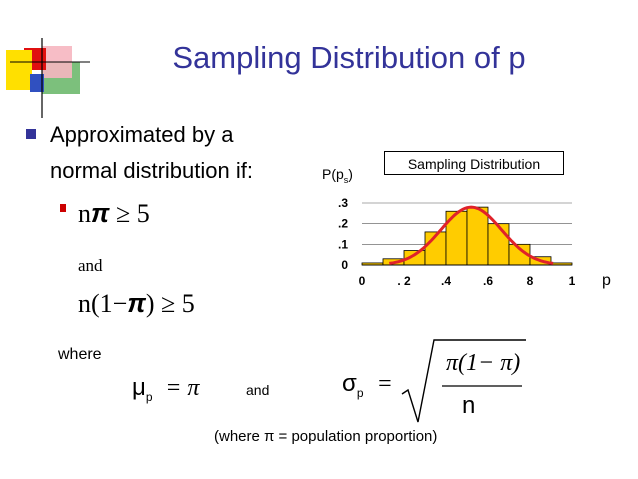  Describe the element at coordinates (90, 265) in the screenshot. I see `and-label: and` at that location.